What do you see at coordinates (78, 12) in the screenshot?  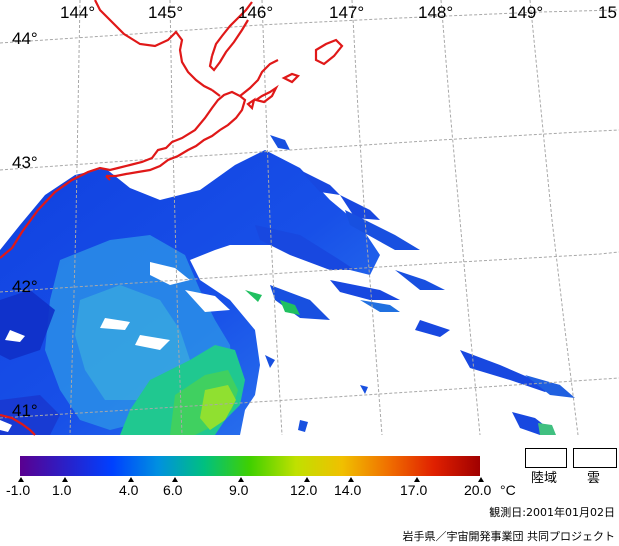 I see `lon-label-144: 144°` at bounding box center [78, 12].